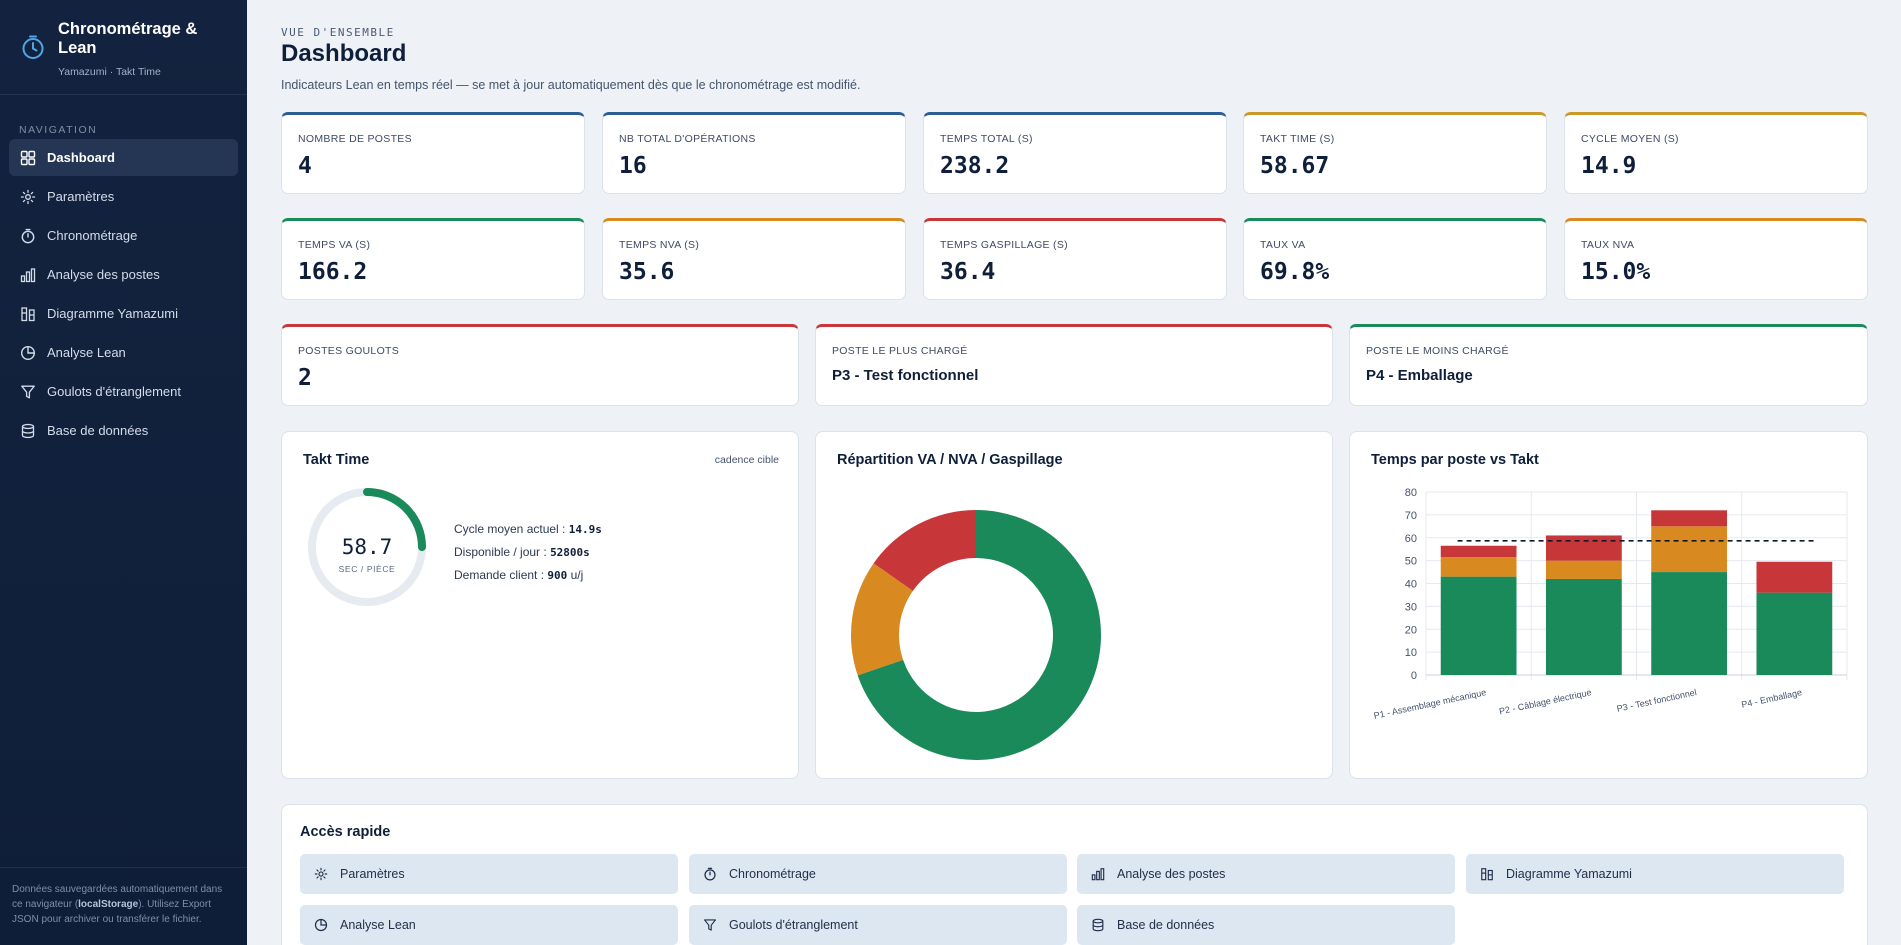 The width and height of the screenshot is (1901, 945). What do you see at coordinates (1609, 166) in the screenshot?
I see `kpi-value: 14.9` at bounding box center [1609, 166].